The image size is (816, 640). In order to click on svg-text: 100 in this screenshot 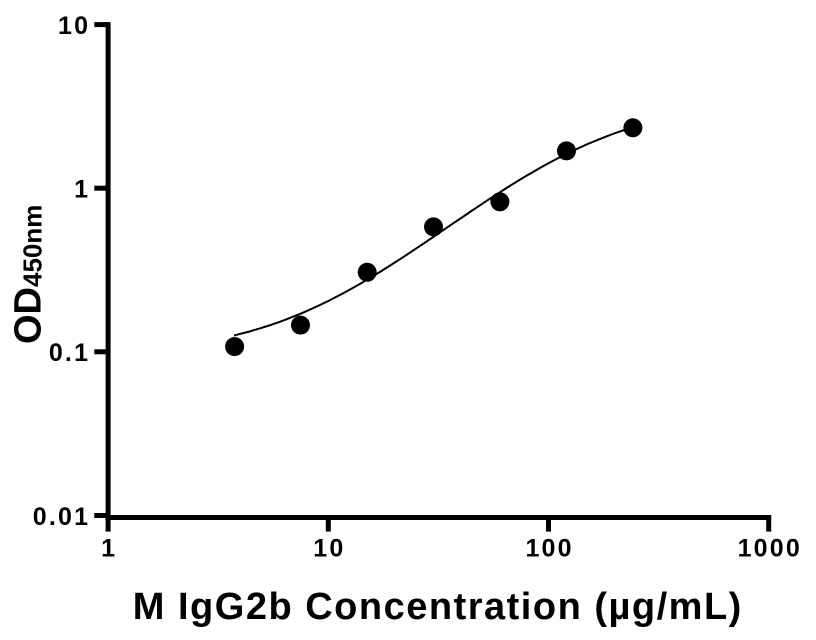, I will do `click(549, 548)`.